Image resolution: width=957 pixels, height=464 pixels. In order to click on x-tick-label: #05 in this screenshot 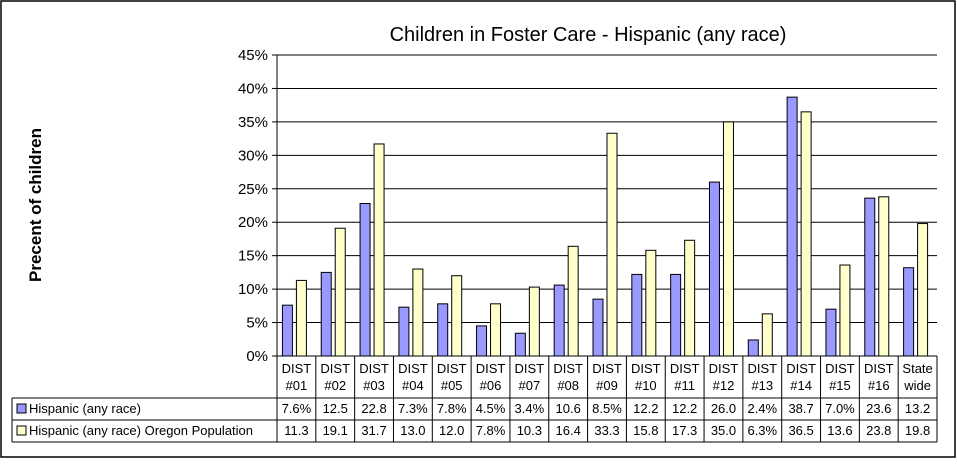, I will do `click(452, 385)`.